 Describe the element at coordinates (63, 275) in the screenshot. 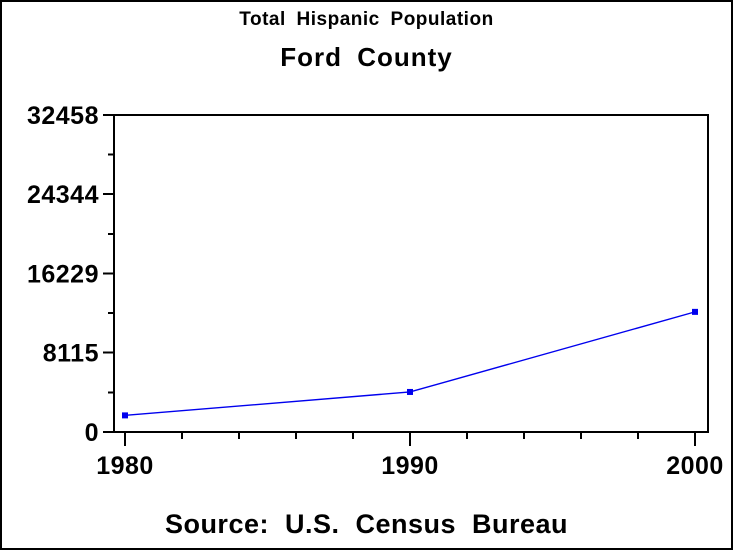

I see `y-tick-label: 16229` at that location.